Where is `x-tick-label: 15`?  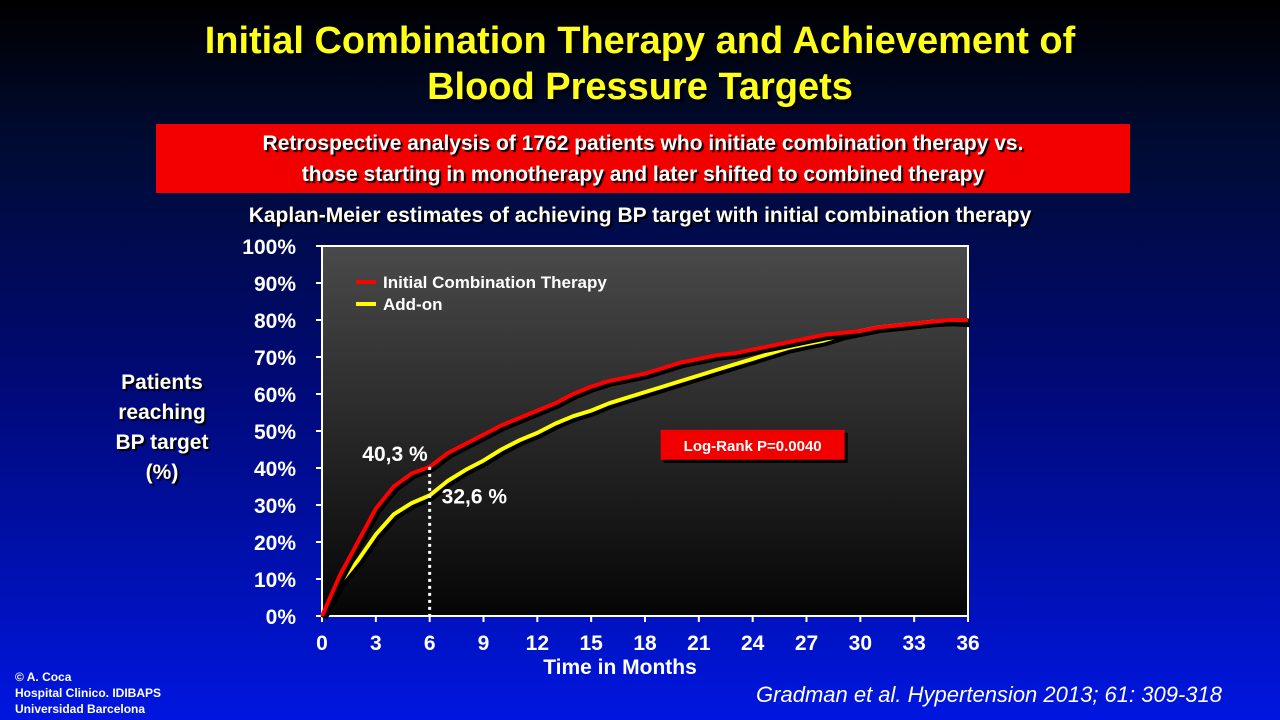
x-tick-label: 15 is located at coordinates (591, 643).